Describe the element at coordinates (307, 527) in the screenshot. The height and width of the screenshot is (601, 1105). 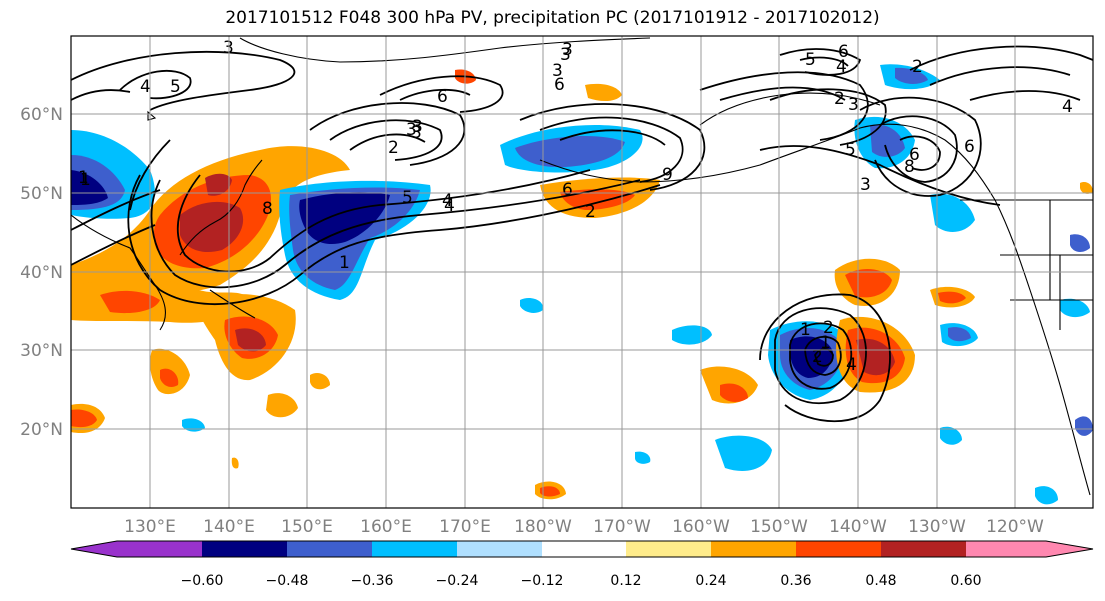
I see `lon-label: 150°E` at that location.